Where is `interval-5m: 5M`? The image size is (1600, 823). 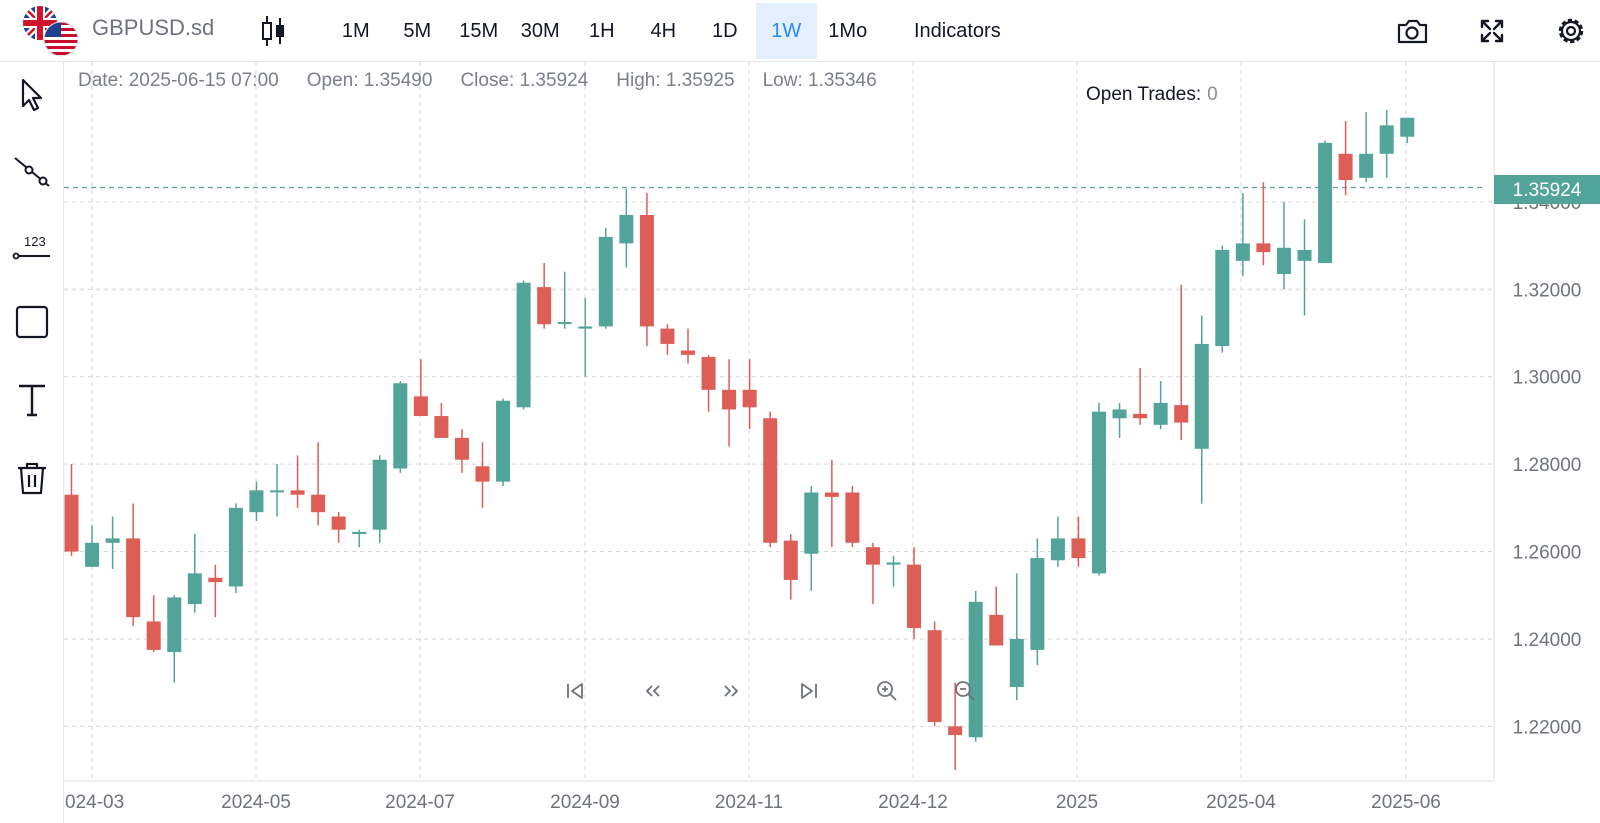
interval-5m: 5M is located at coordinates (417, 31).